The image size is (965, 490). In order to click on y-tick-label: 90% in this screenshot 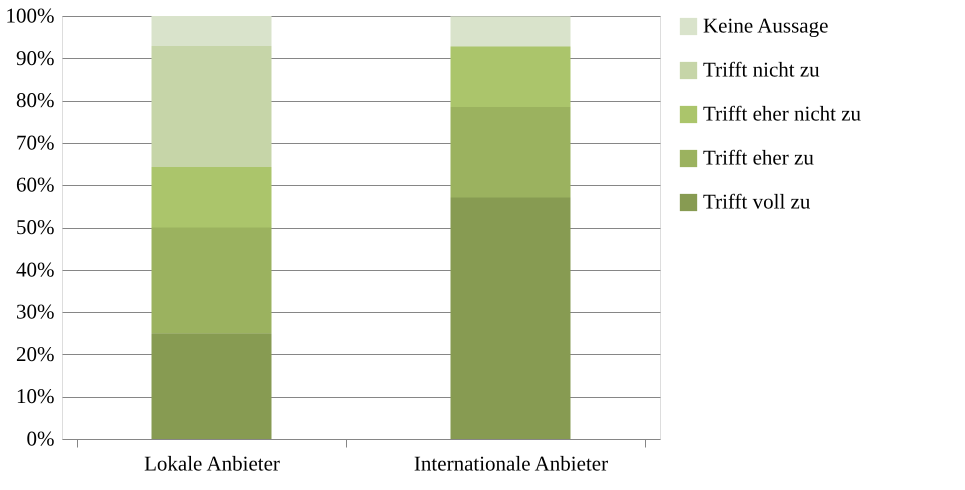, I will do `click(35, 58)`.